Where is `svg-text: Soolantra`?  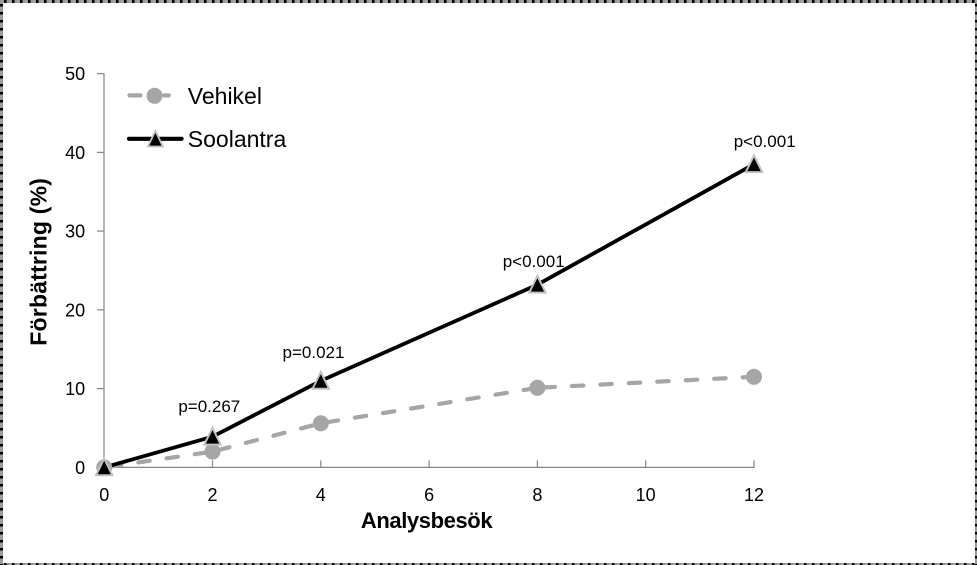
svg-text: Soolantra is located at coordinates (237, 139).